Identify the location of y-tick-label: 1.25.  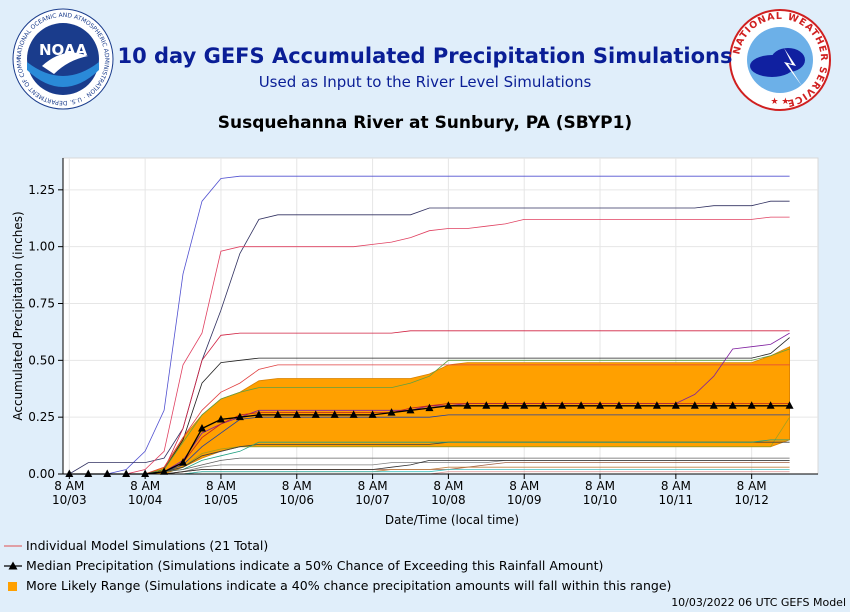
(41, 190).